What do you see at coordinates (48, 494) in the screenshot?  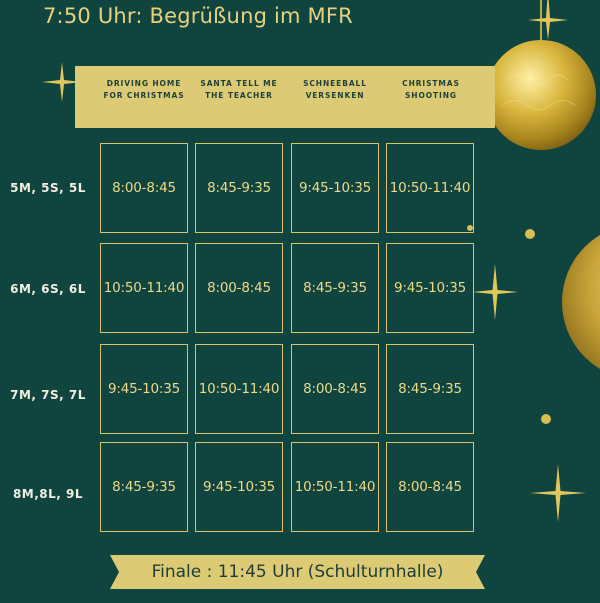 I see `row-label: 8M,8L, 9L` at bounding box center [48, 494].